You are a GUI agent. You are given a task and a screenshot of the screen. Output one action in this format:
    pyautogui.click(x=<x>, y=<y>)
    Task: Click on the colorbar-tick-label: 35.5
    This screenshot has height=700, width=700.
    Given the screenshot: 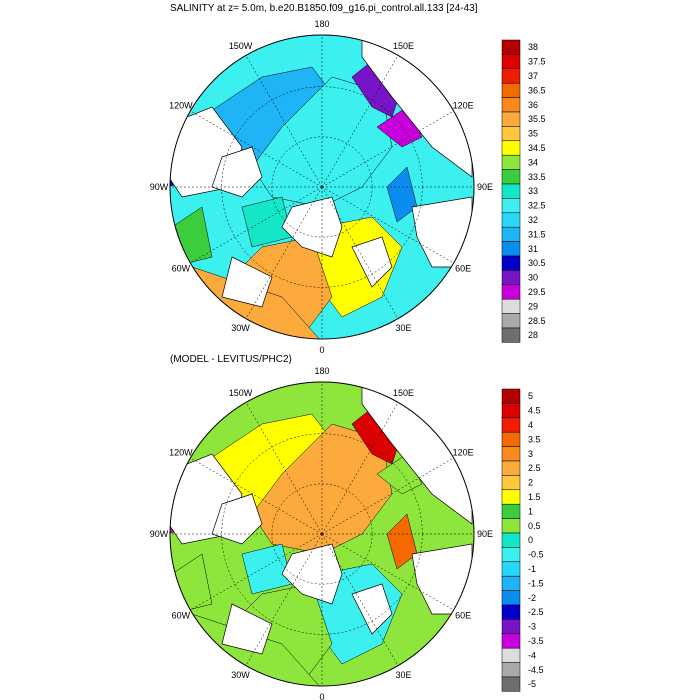 What is the action you would take?
    pyautogui.click(x=537, y=119)
    